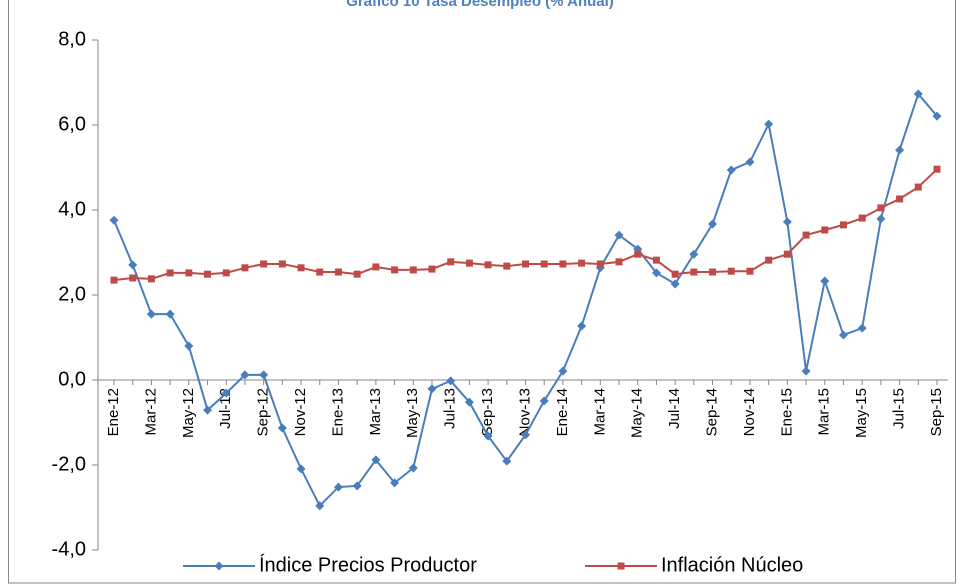  What do you see at coordinates (562, 412) in the screenshot?
I see `x-tick-label: Ene-14` at bounding box center [562, 412].